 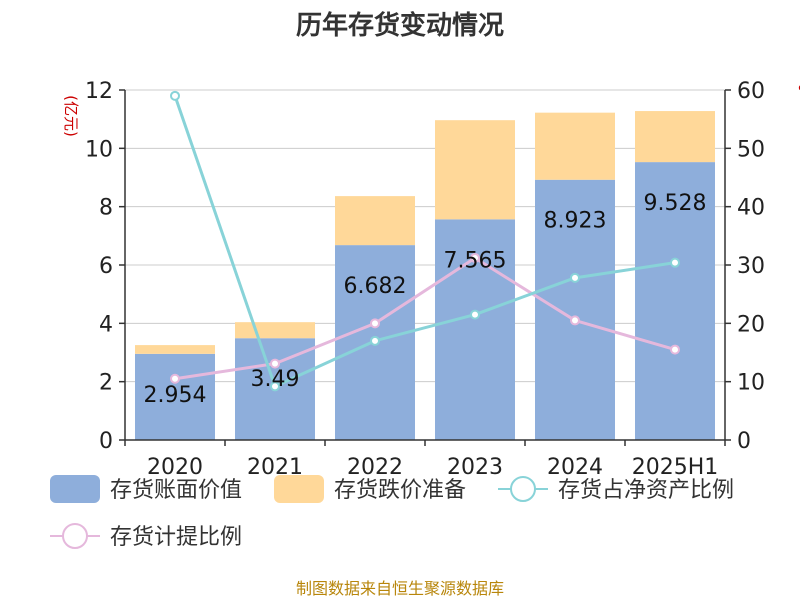 What do you see at coordinates (106, 383) in the screenshot?
I see `y-axis-tick-label: 2` at bounding box center [106, 383].